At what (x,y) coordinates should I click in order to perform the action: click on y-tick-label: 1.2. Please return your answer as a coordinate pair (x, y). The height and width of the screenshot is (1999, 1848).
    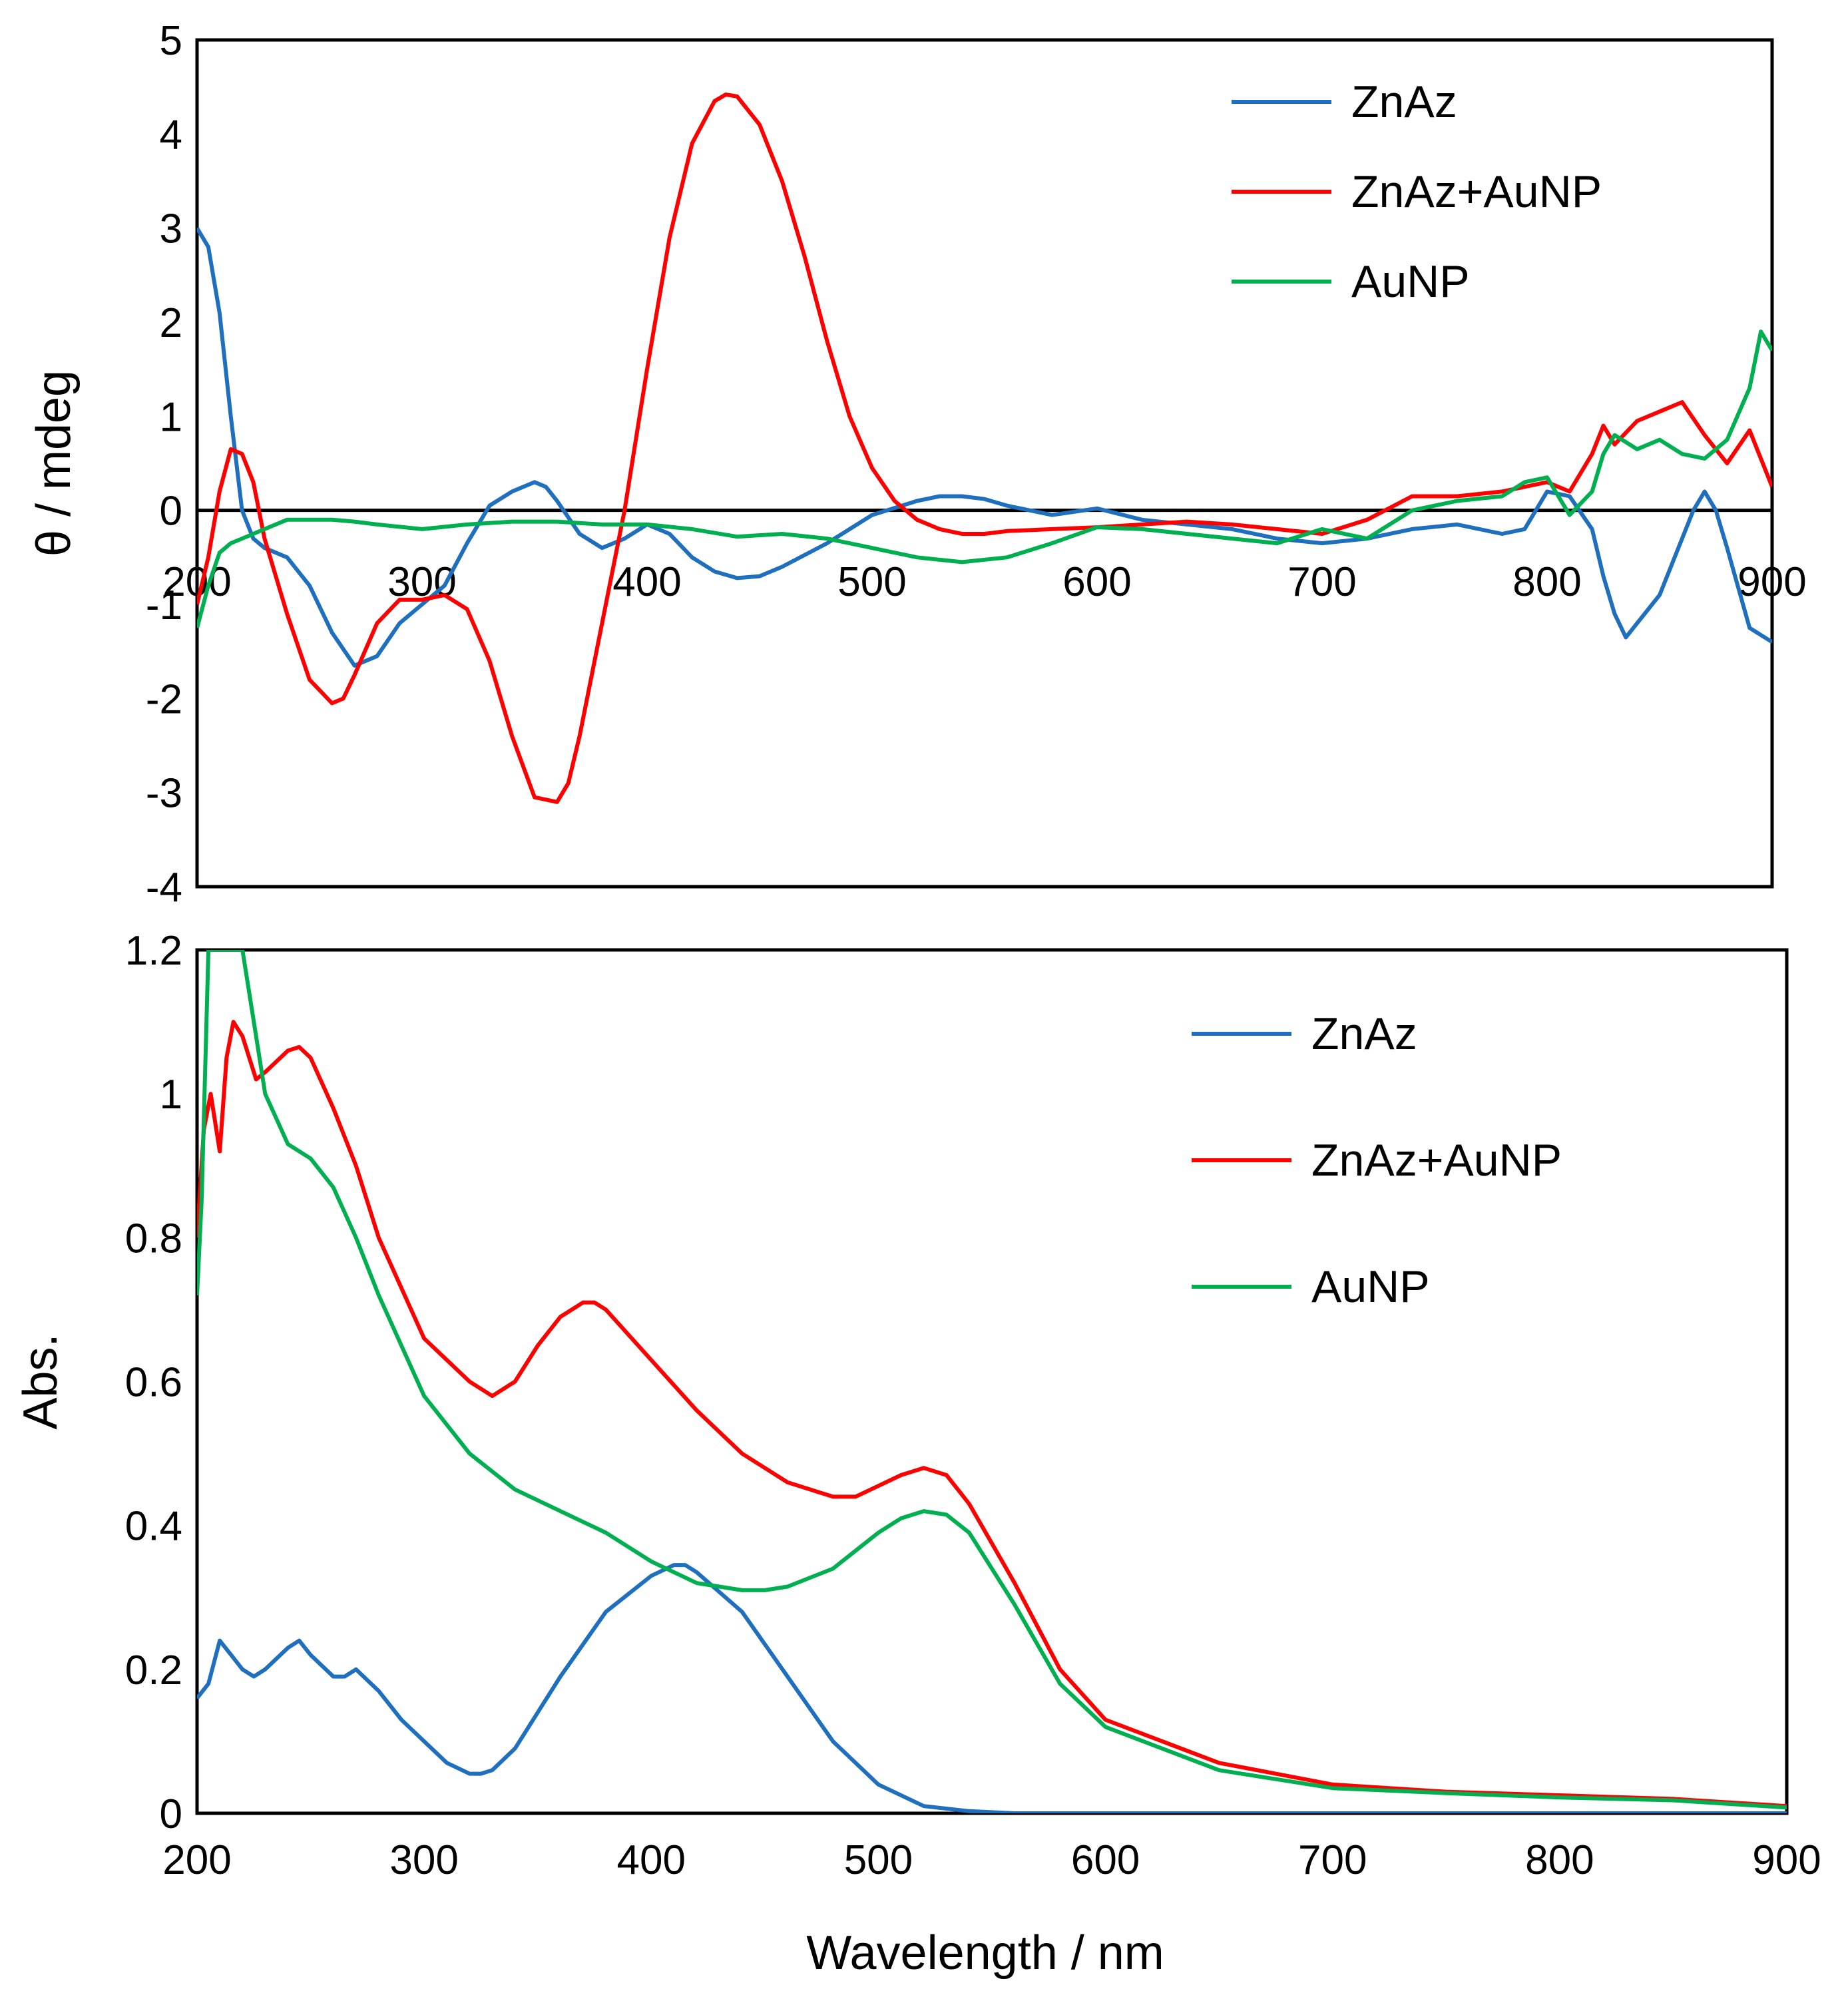
    Looking at the image, I should click on (154, 951).